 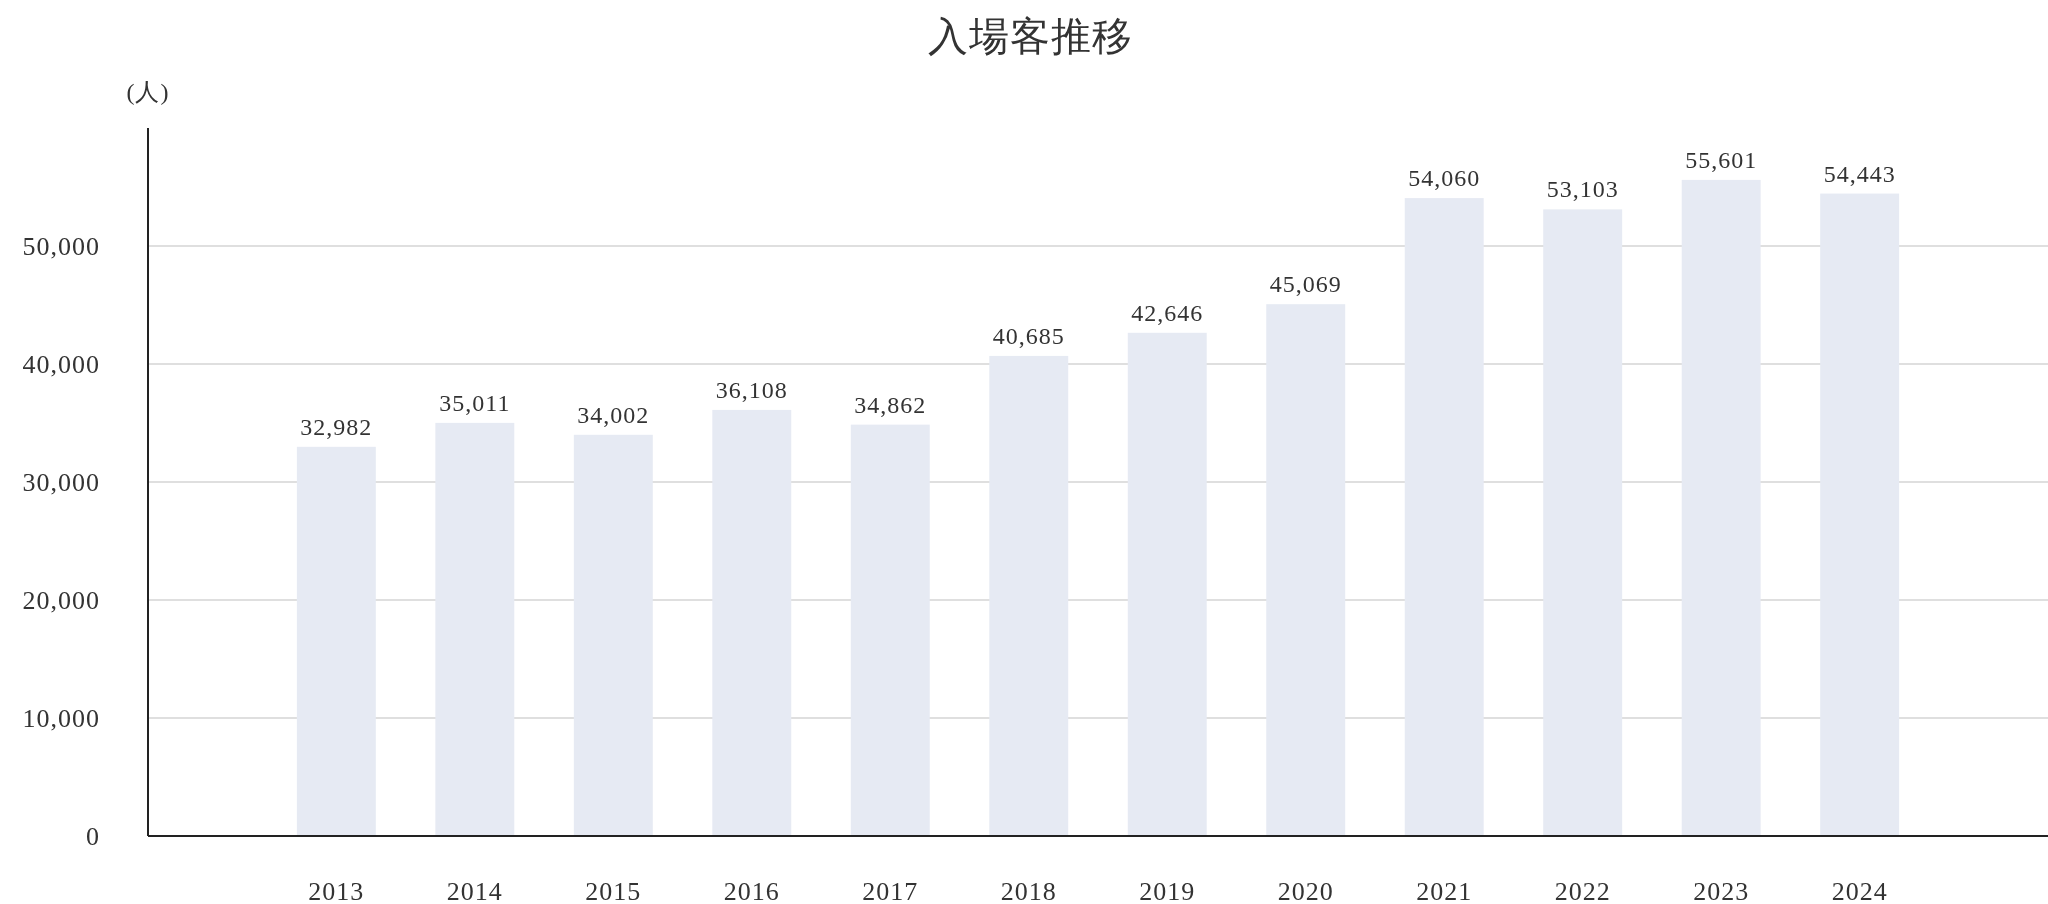 I want to click on ytick: 40,000, so click(x=61, y=364).